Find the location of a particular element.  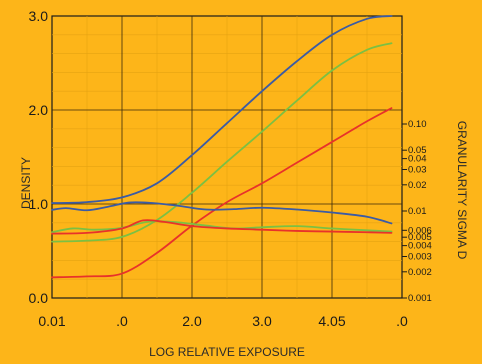

y2-tick-label: 0.04 is located at coordinates (417, 159).